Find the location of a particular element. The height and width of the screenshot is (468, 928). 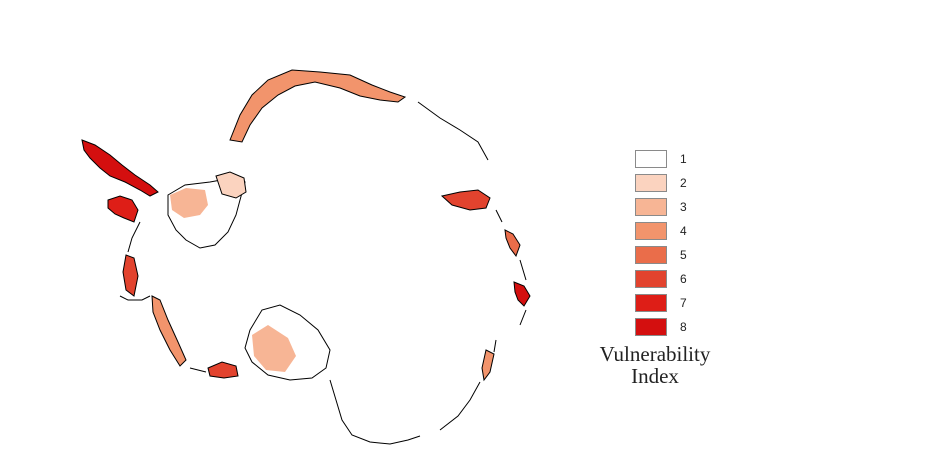

berkner-region is located at coordinates (231, 185).